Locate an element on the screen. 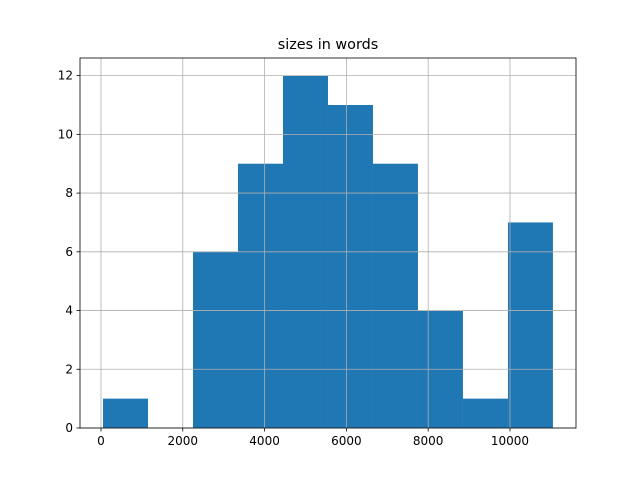 The width and height of the screenshot is (640, 480). x-tick-label: 10000 is located at coordinates (510, 441).